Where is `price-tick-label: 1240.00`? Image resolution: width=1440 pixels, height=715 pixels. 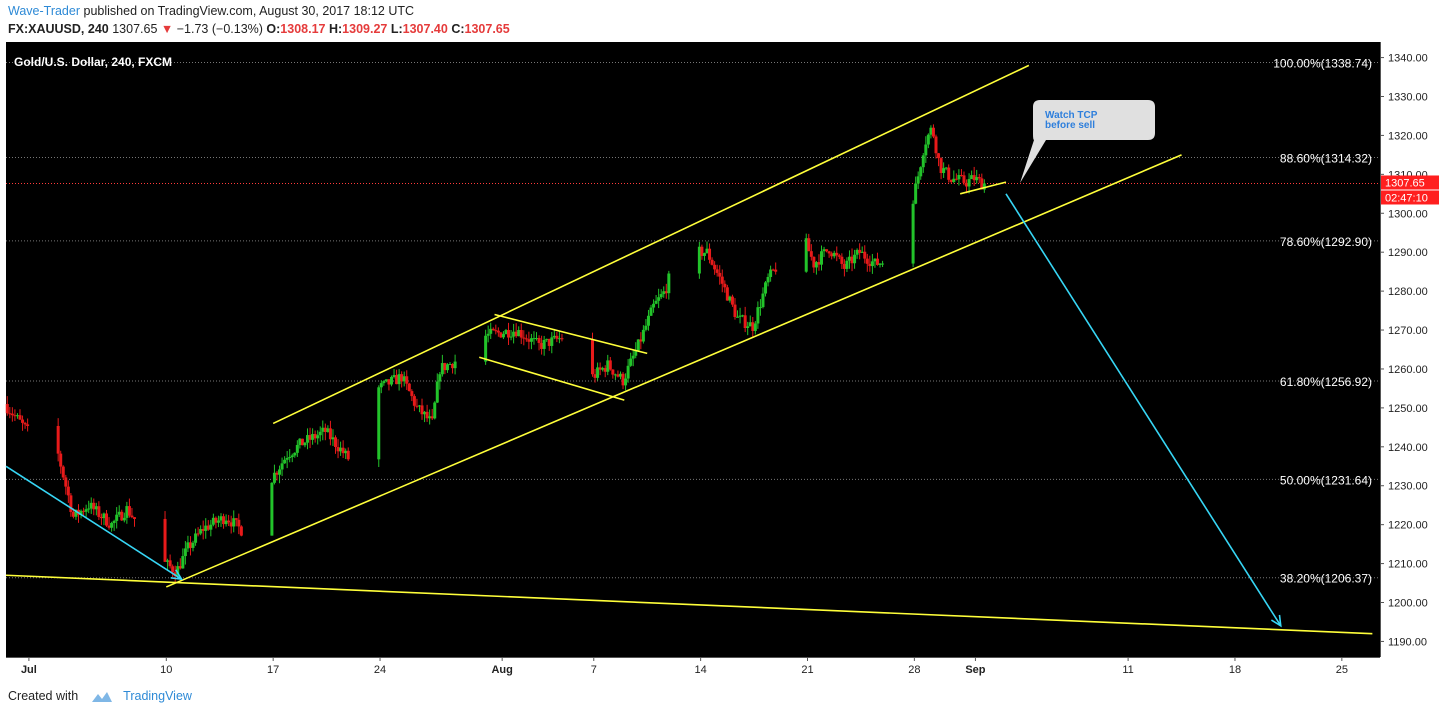 price-tick-label: 1240.00 is located at coordinates (1408, 448).